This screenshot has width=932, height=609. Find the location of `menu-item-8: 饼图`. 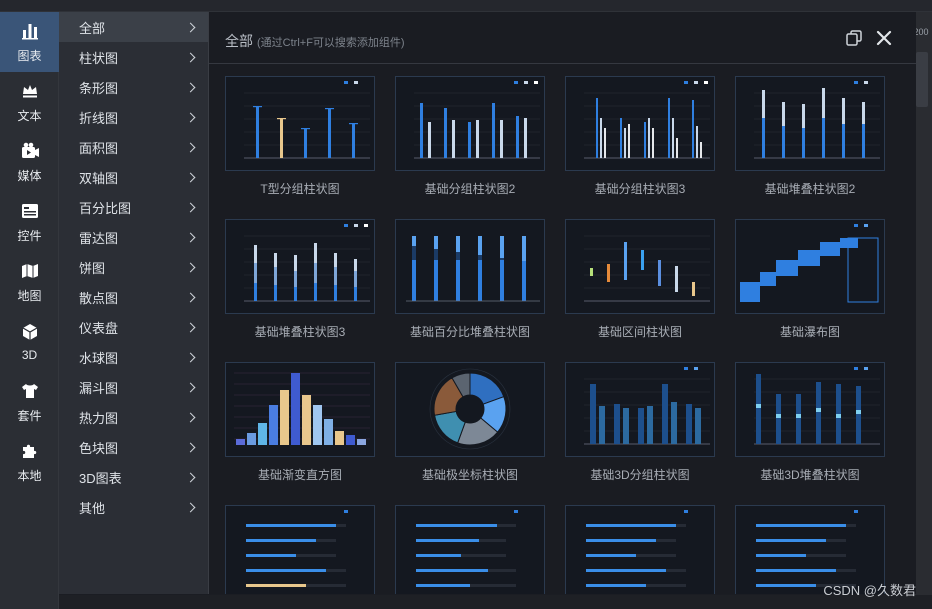

menu-item-8: 饼图 is located at coordinates (133, 267).